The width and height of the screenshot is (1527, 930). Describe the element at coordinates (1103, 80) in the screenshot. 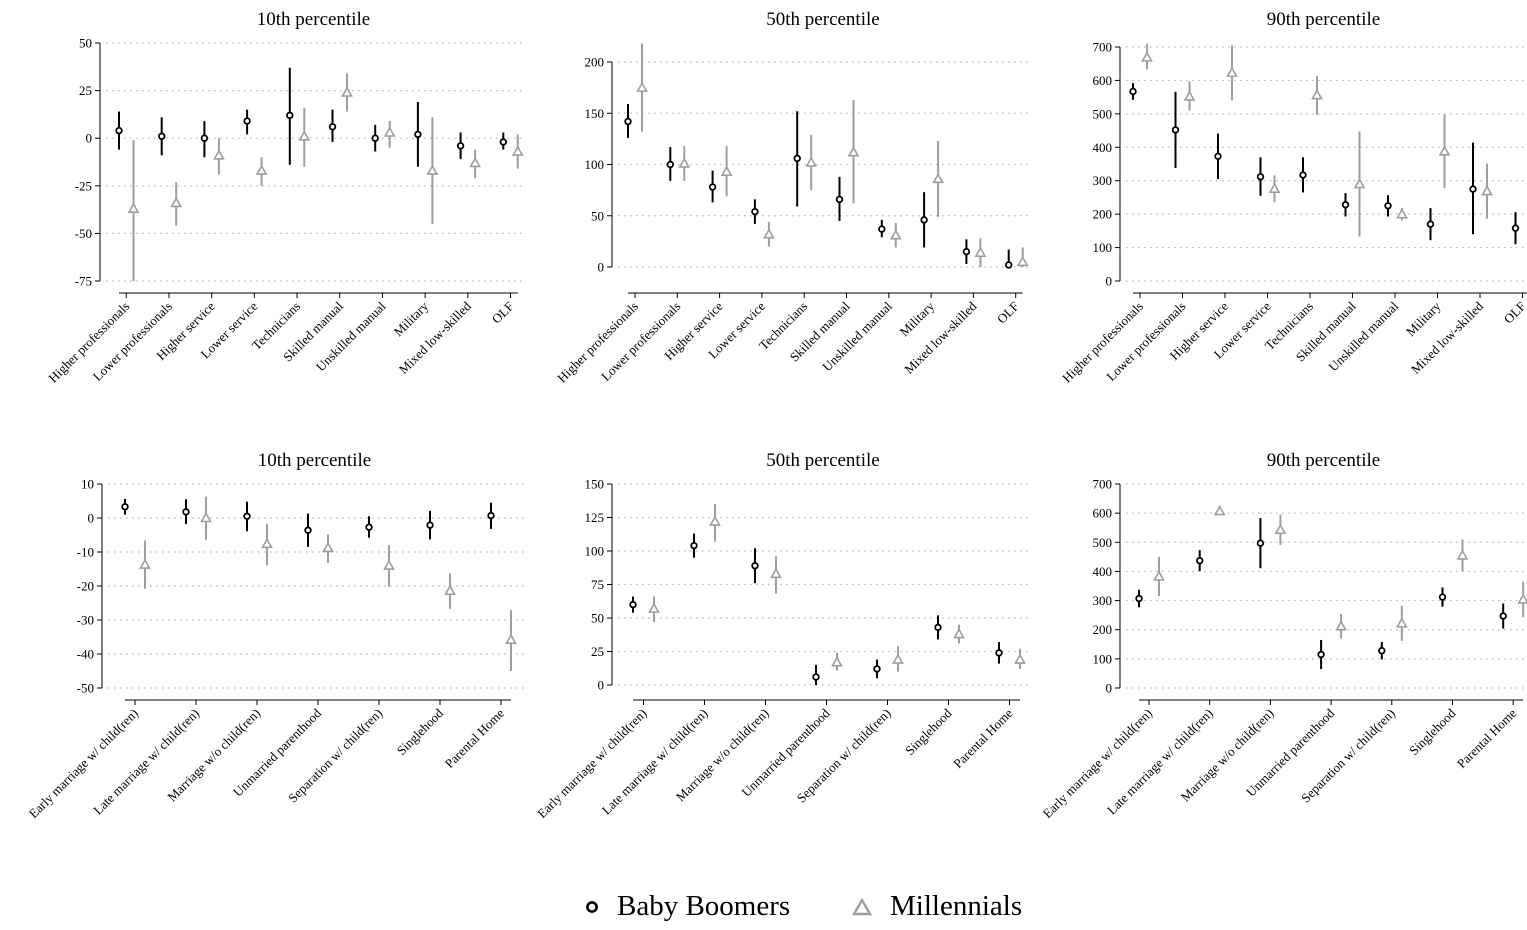

I see `y-tick-label: 600` at that location.